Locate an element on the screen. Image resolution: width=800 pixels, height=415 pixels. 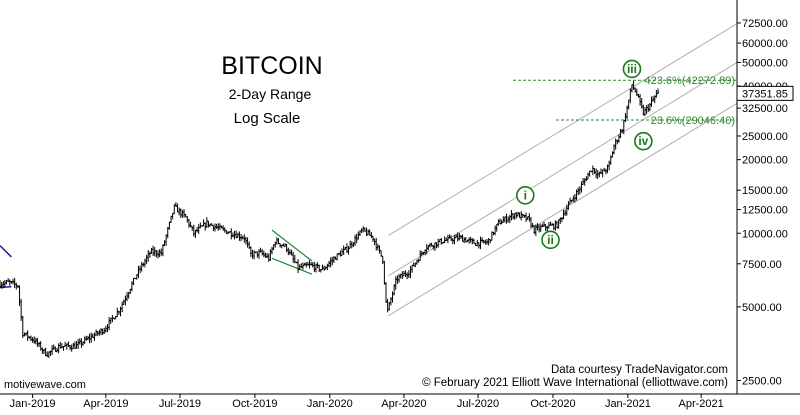
y-tick-label: 2500.00 is located at coordinates (762, 381).